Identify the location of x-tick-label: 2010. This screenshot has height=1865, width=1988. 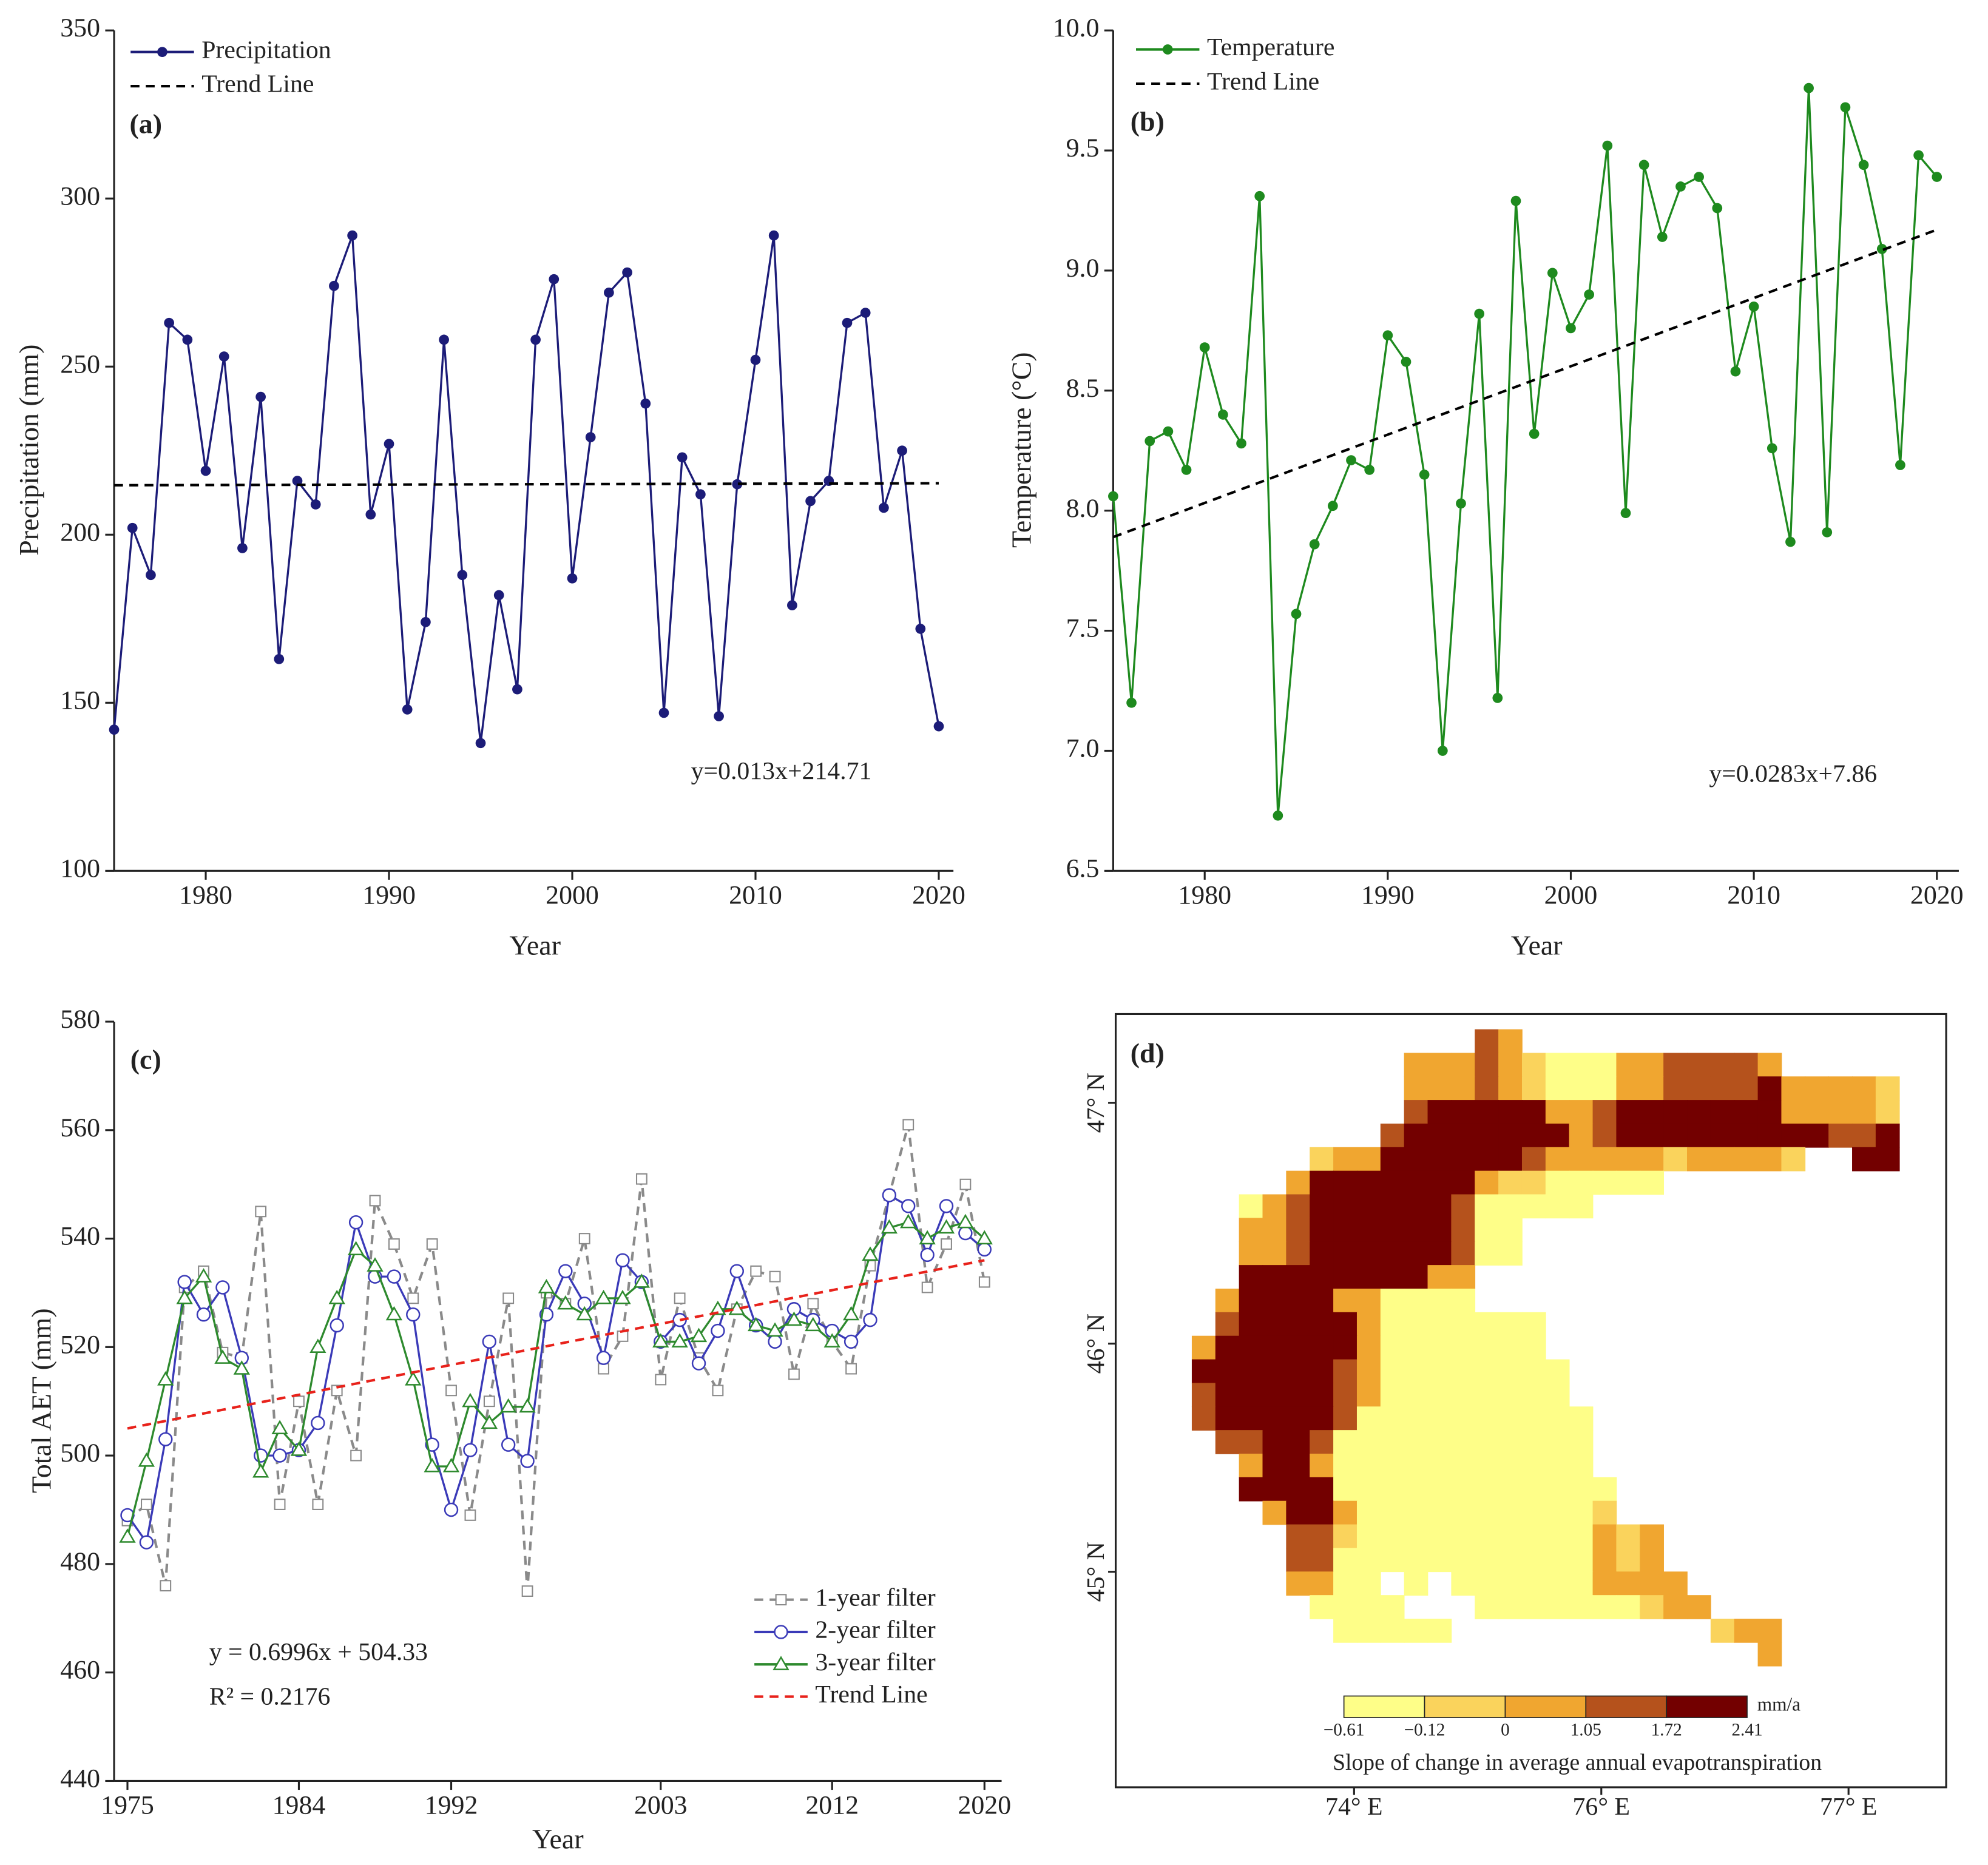
(755, 894).